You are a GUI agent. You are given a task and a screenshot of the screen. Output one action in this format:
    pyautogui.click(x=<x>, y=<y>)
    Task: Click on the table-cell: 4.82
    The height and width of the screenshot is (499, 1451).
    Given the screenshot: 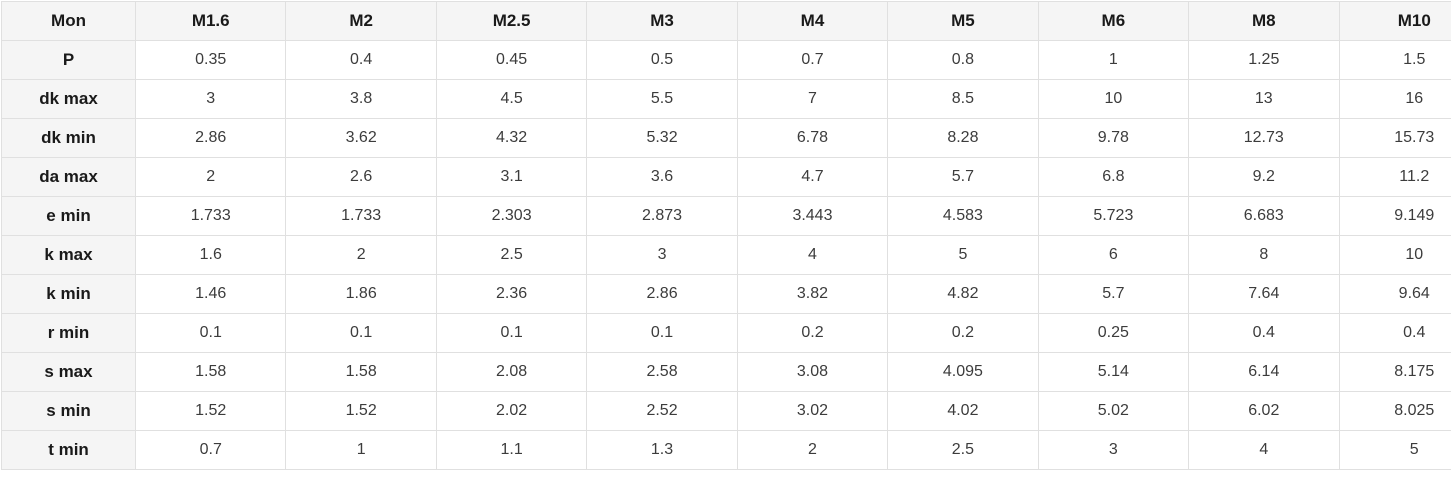 What is the action you would take?
    pyautogui.click(x=963, y=294)
    